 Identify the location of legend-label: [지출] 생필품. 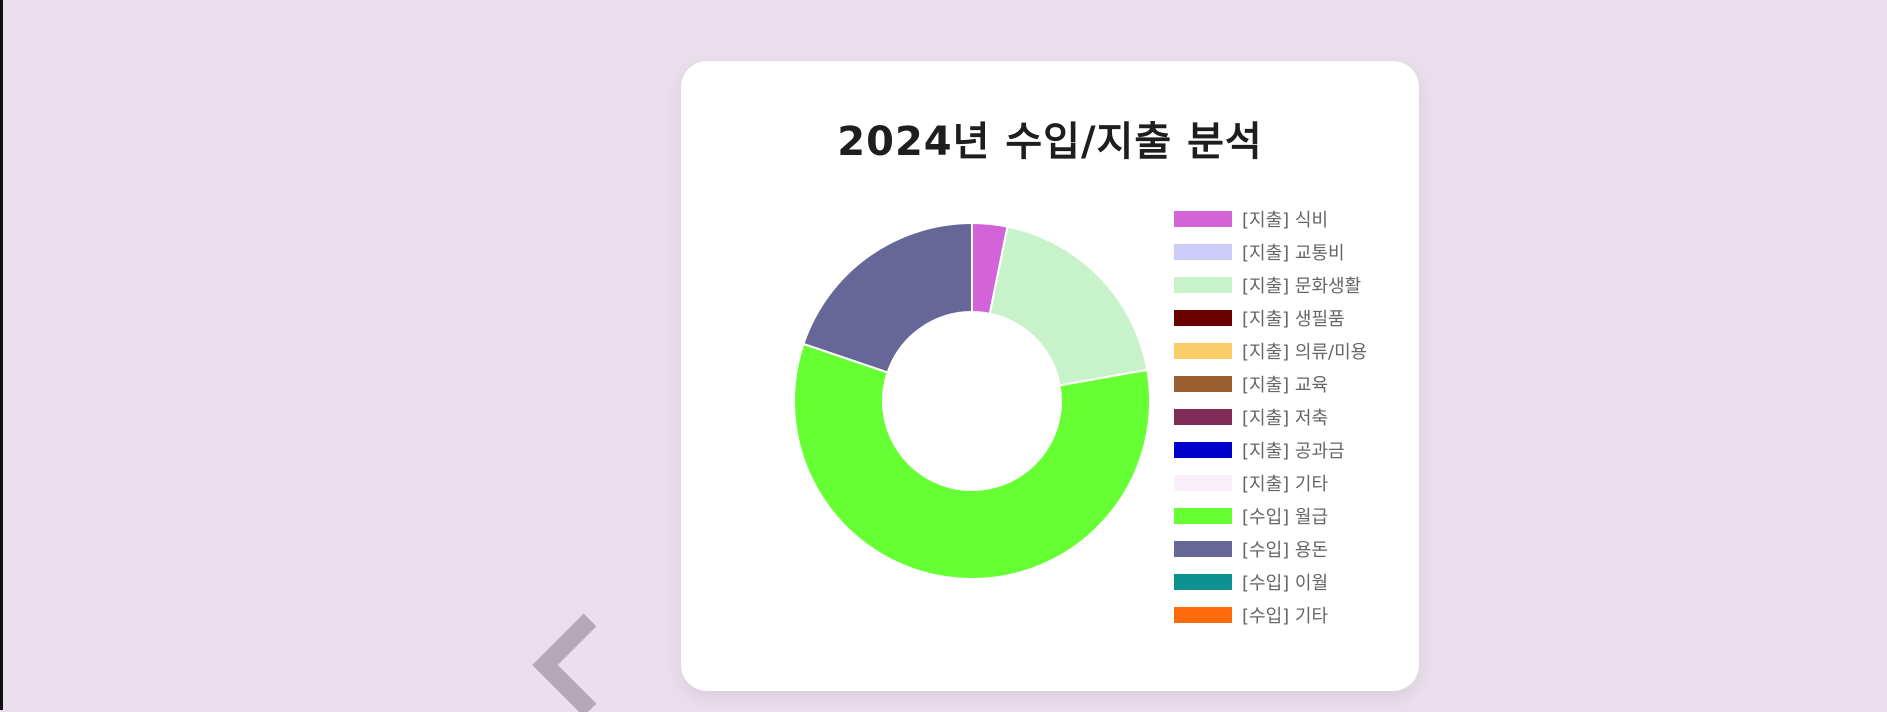
(1293, 319).